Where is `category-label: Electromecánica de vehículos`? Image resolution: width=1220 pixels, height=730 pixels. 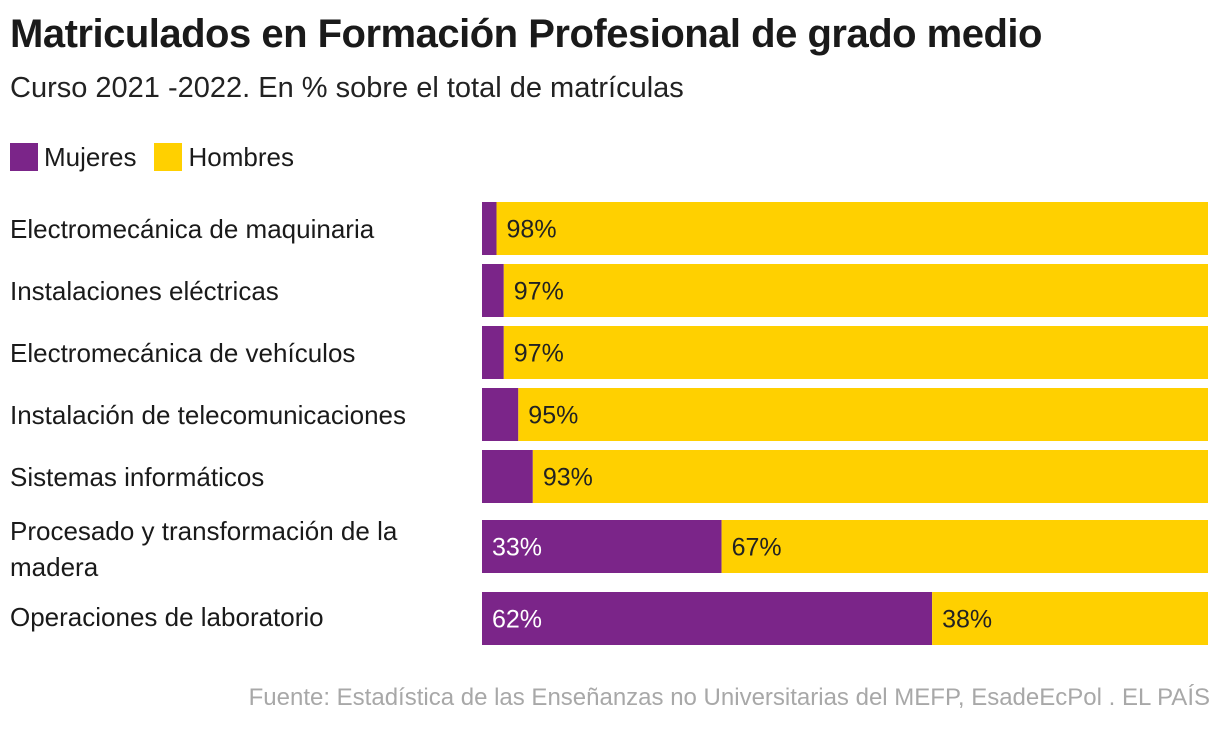
category-label: Electromecánica de vehículos is located at coordinates (183, 352).